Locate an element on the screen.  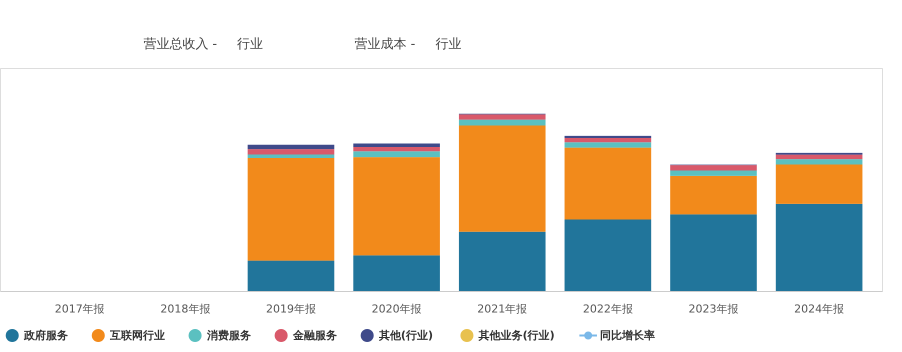
x-tick-label: 2021年报 is located at coordinates (502, 309).